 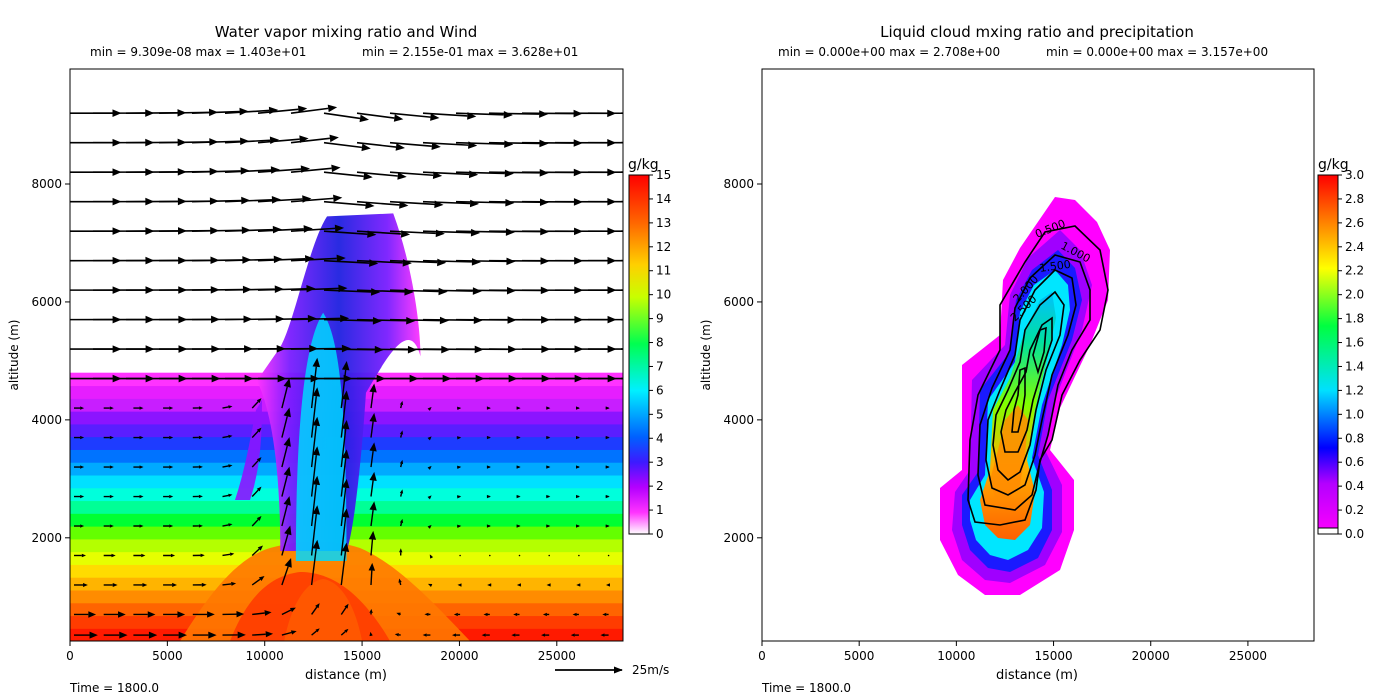 I want to click on colorbar-tick-label: 1.0, so click(x=1354, y=414).